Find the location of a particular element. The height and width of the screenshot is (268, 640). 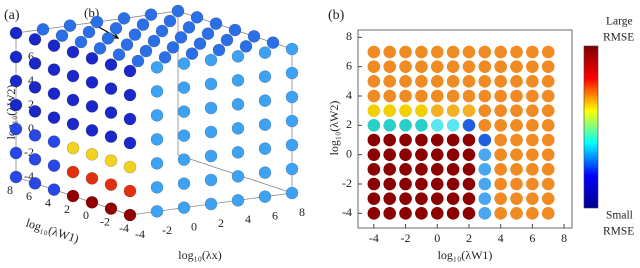

colorbar is located at coordinates (591, 127).